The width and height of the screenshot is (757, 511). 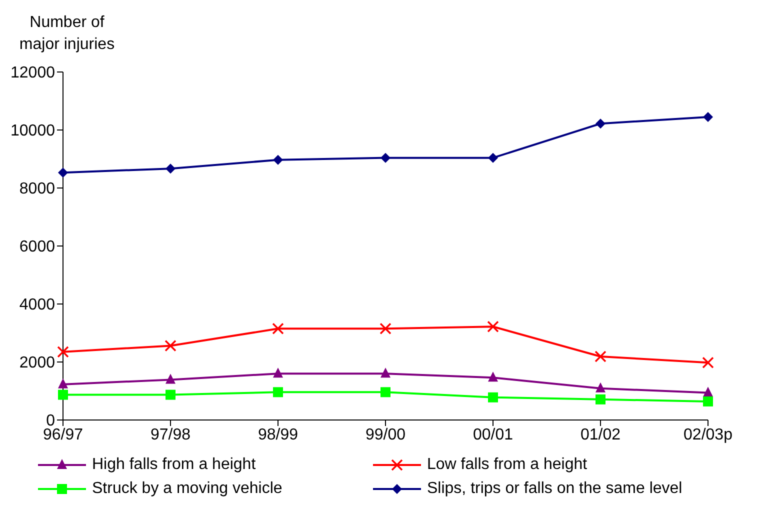 What do you see at coordinates (708, 435) in the screenshot?
I see `x-tick-label: 02/03p` at bounding box center [708, 435].